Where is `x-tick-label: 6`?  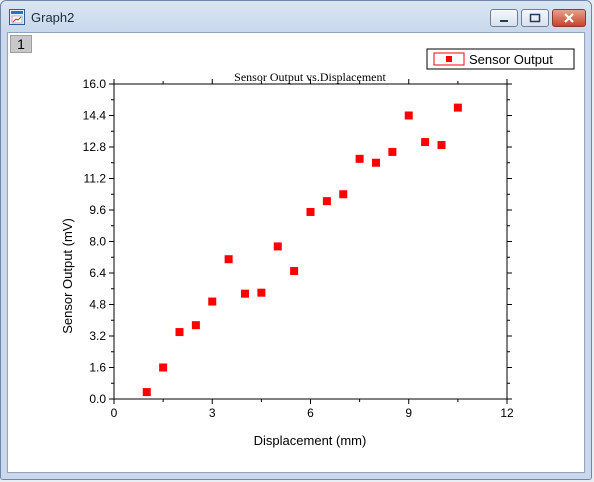 x-tick-label: 6 is located at coordinates (310, 413).